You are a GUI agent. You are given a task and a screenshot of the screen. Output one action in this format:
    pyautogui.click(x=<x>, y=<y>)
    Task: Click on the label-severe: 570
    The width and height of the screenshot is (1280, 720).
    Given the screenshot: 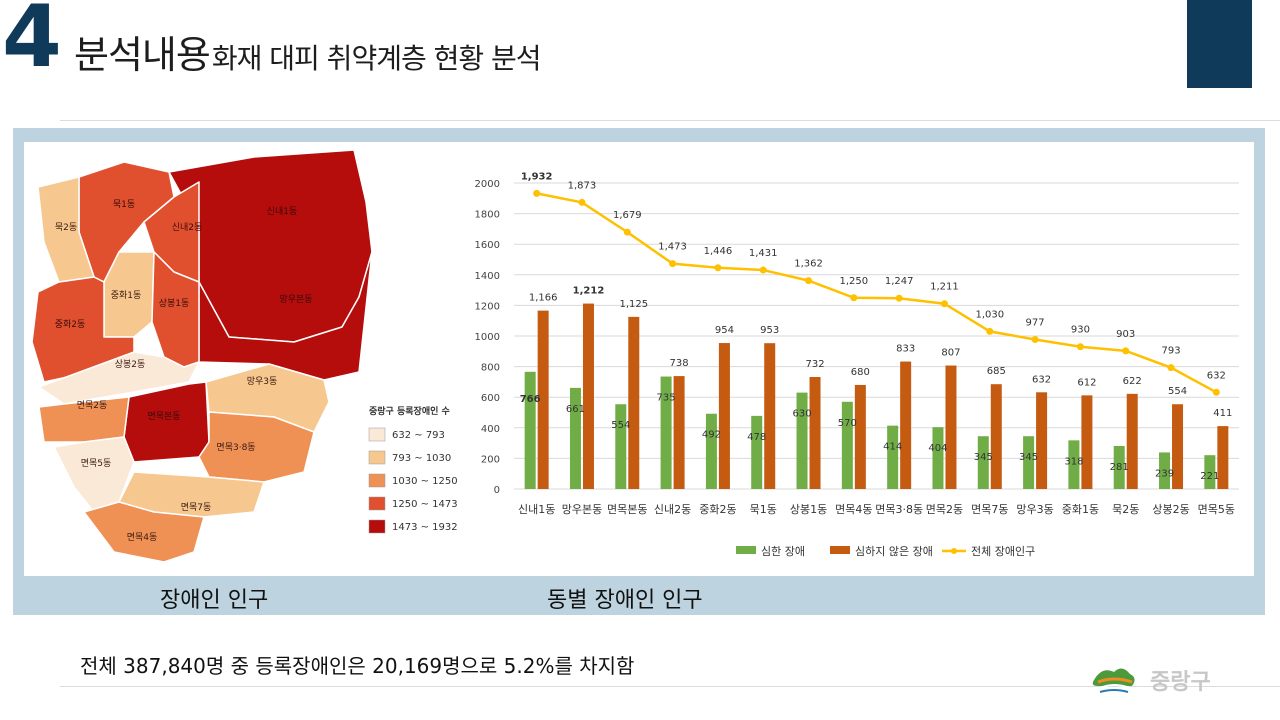 What is the action you would take?
    pyautogui.click(x=847, y=423)
    